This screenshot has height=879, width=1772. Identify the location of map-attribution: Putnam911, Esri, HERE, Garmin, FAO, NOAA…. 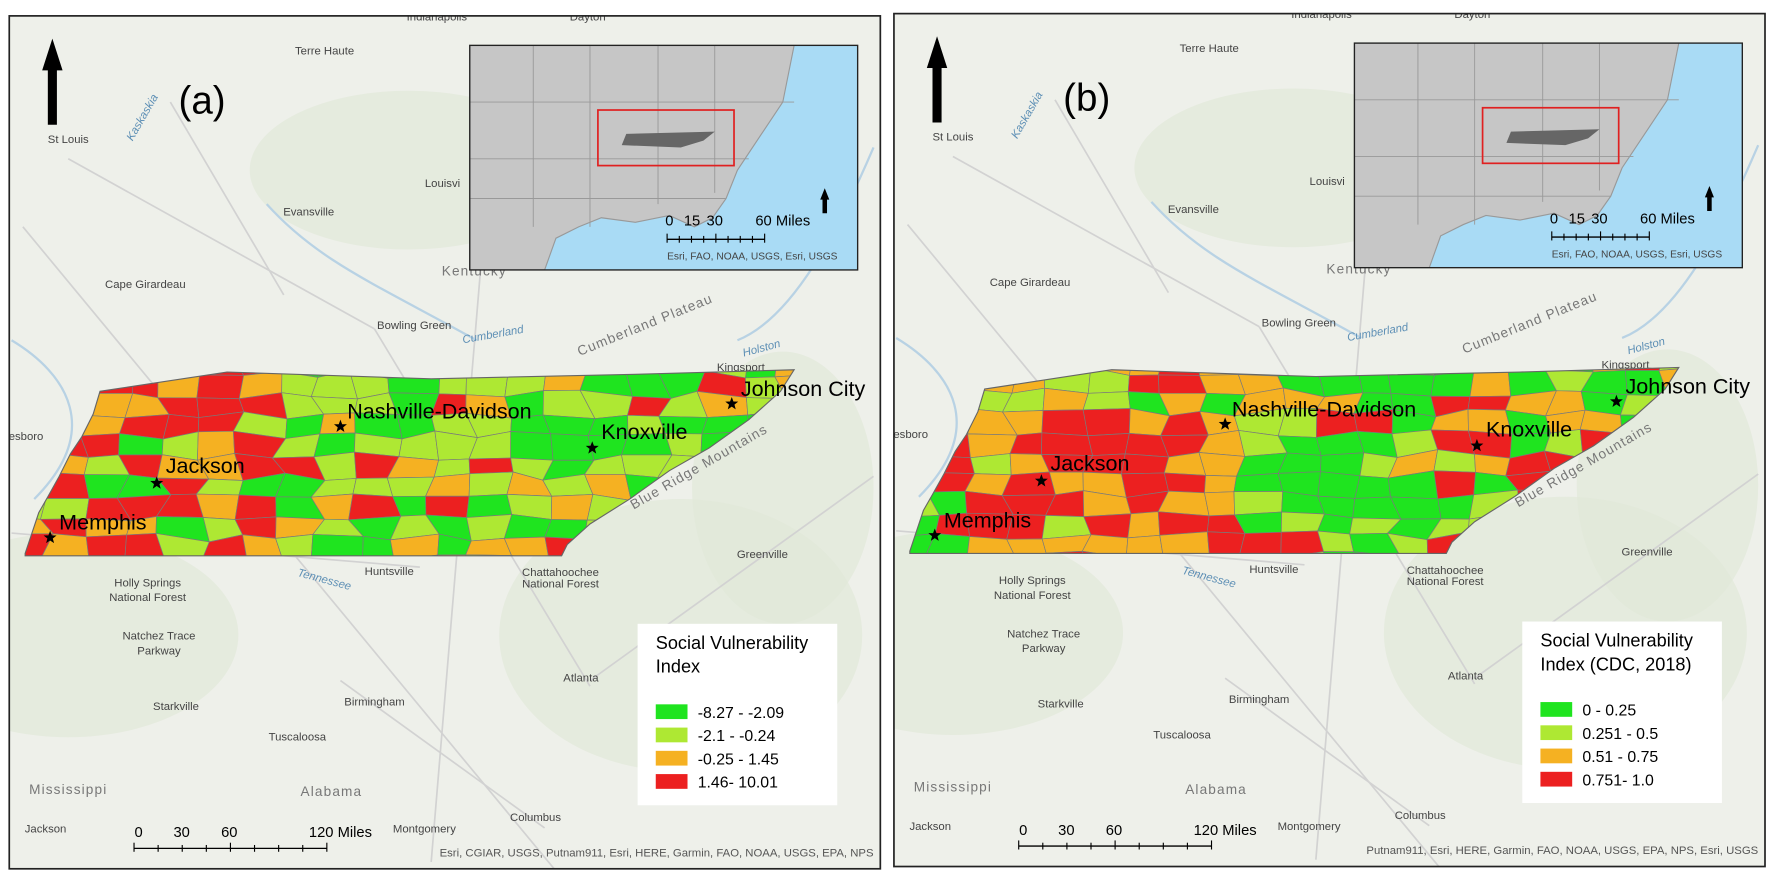
(1562, 851).